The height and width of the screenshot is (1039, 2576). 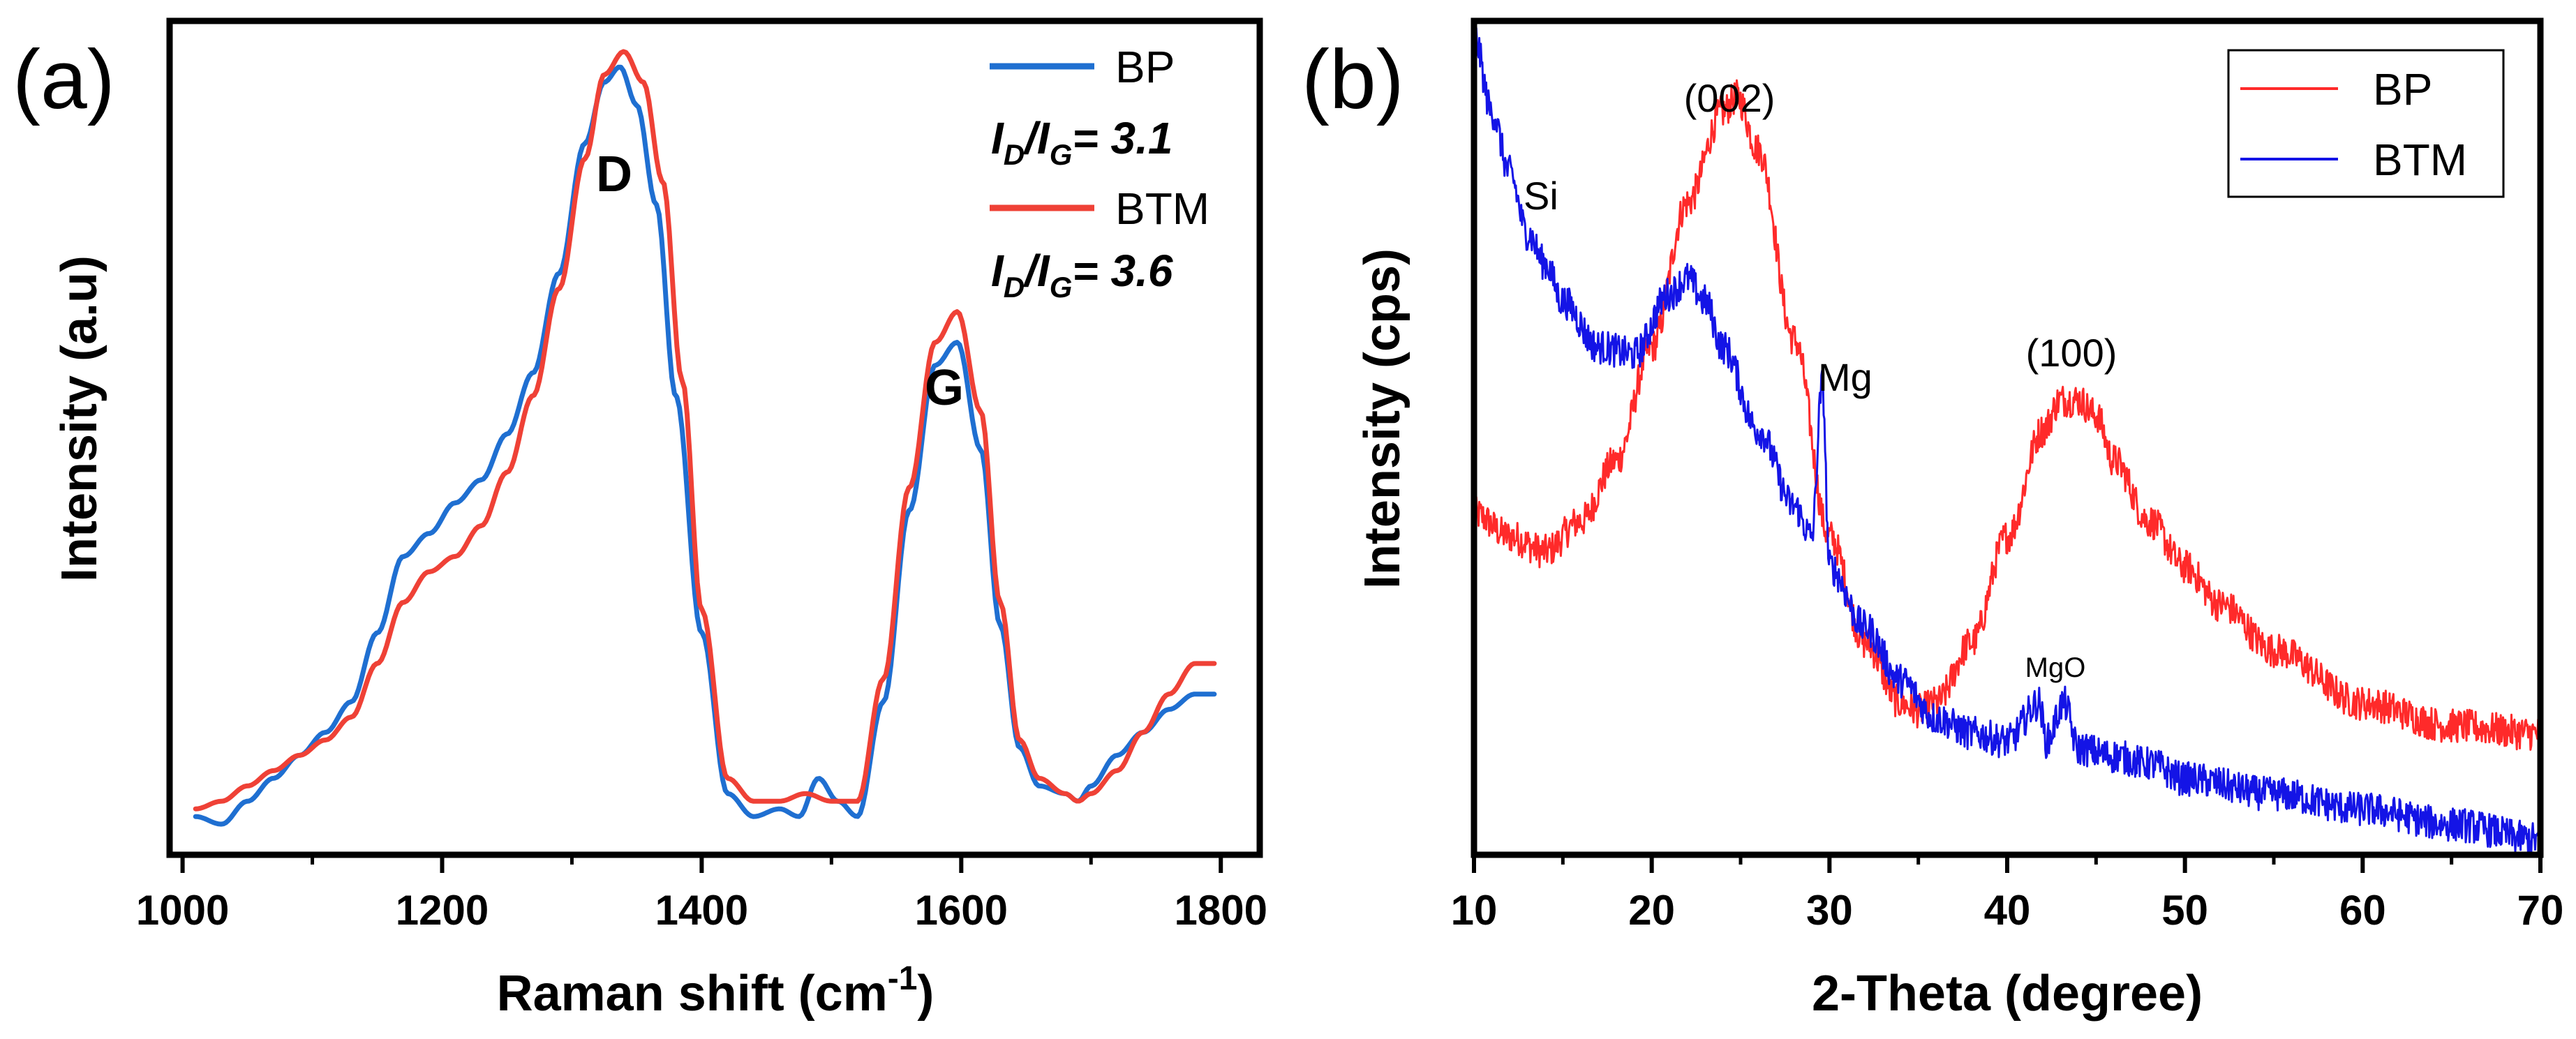 I want to click on ratio-bp: ID/IG= 3.1, so click(x=1081, y=142).